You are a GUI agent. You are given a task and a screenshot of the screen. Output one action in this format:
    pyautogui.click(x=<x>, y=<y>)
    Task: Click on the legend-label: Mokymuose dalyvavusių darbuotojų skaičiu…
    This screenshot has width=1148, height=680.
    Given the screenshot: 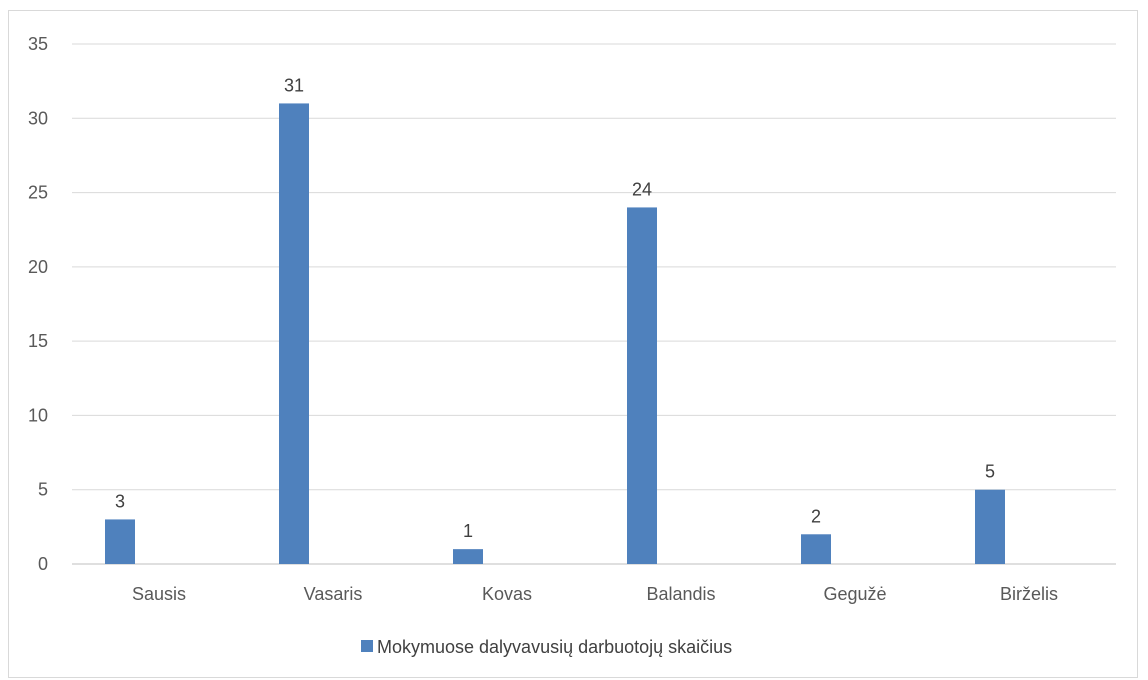 What is the action you would take?
    pyautogui.click(x=554, y=647)
    